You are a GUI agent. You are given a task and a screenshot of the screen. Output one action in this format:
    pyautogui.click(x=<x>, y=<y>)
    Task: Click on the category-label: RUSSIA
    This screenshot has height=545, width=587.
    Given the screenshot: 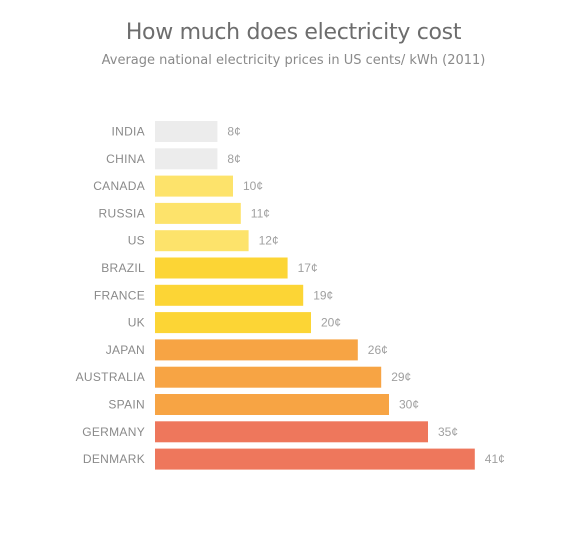 What is the action you would take?
    pyautogui.click(x=122, y=213)
    